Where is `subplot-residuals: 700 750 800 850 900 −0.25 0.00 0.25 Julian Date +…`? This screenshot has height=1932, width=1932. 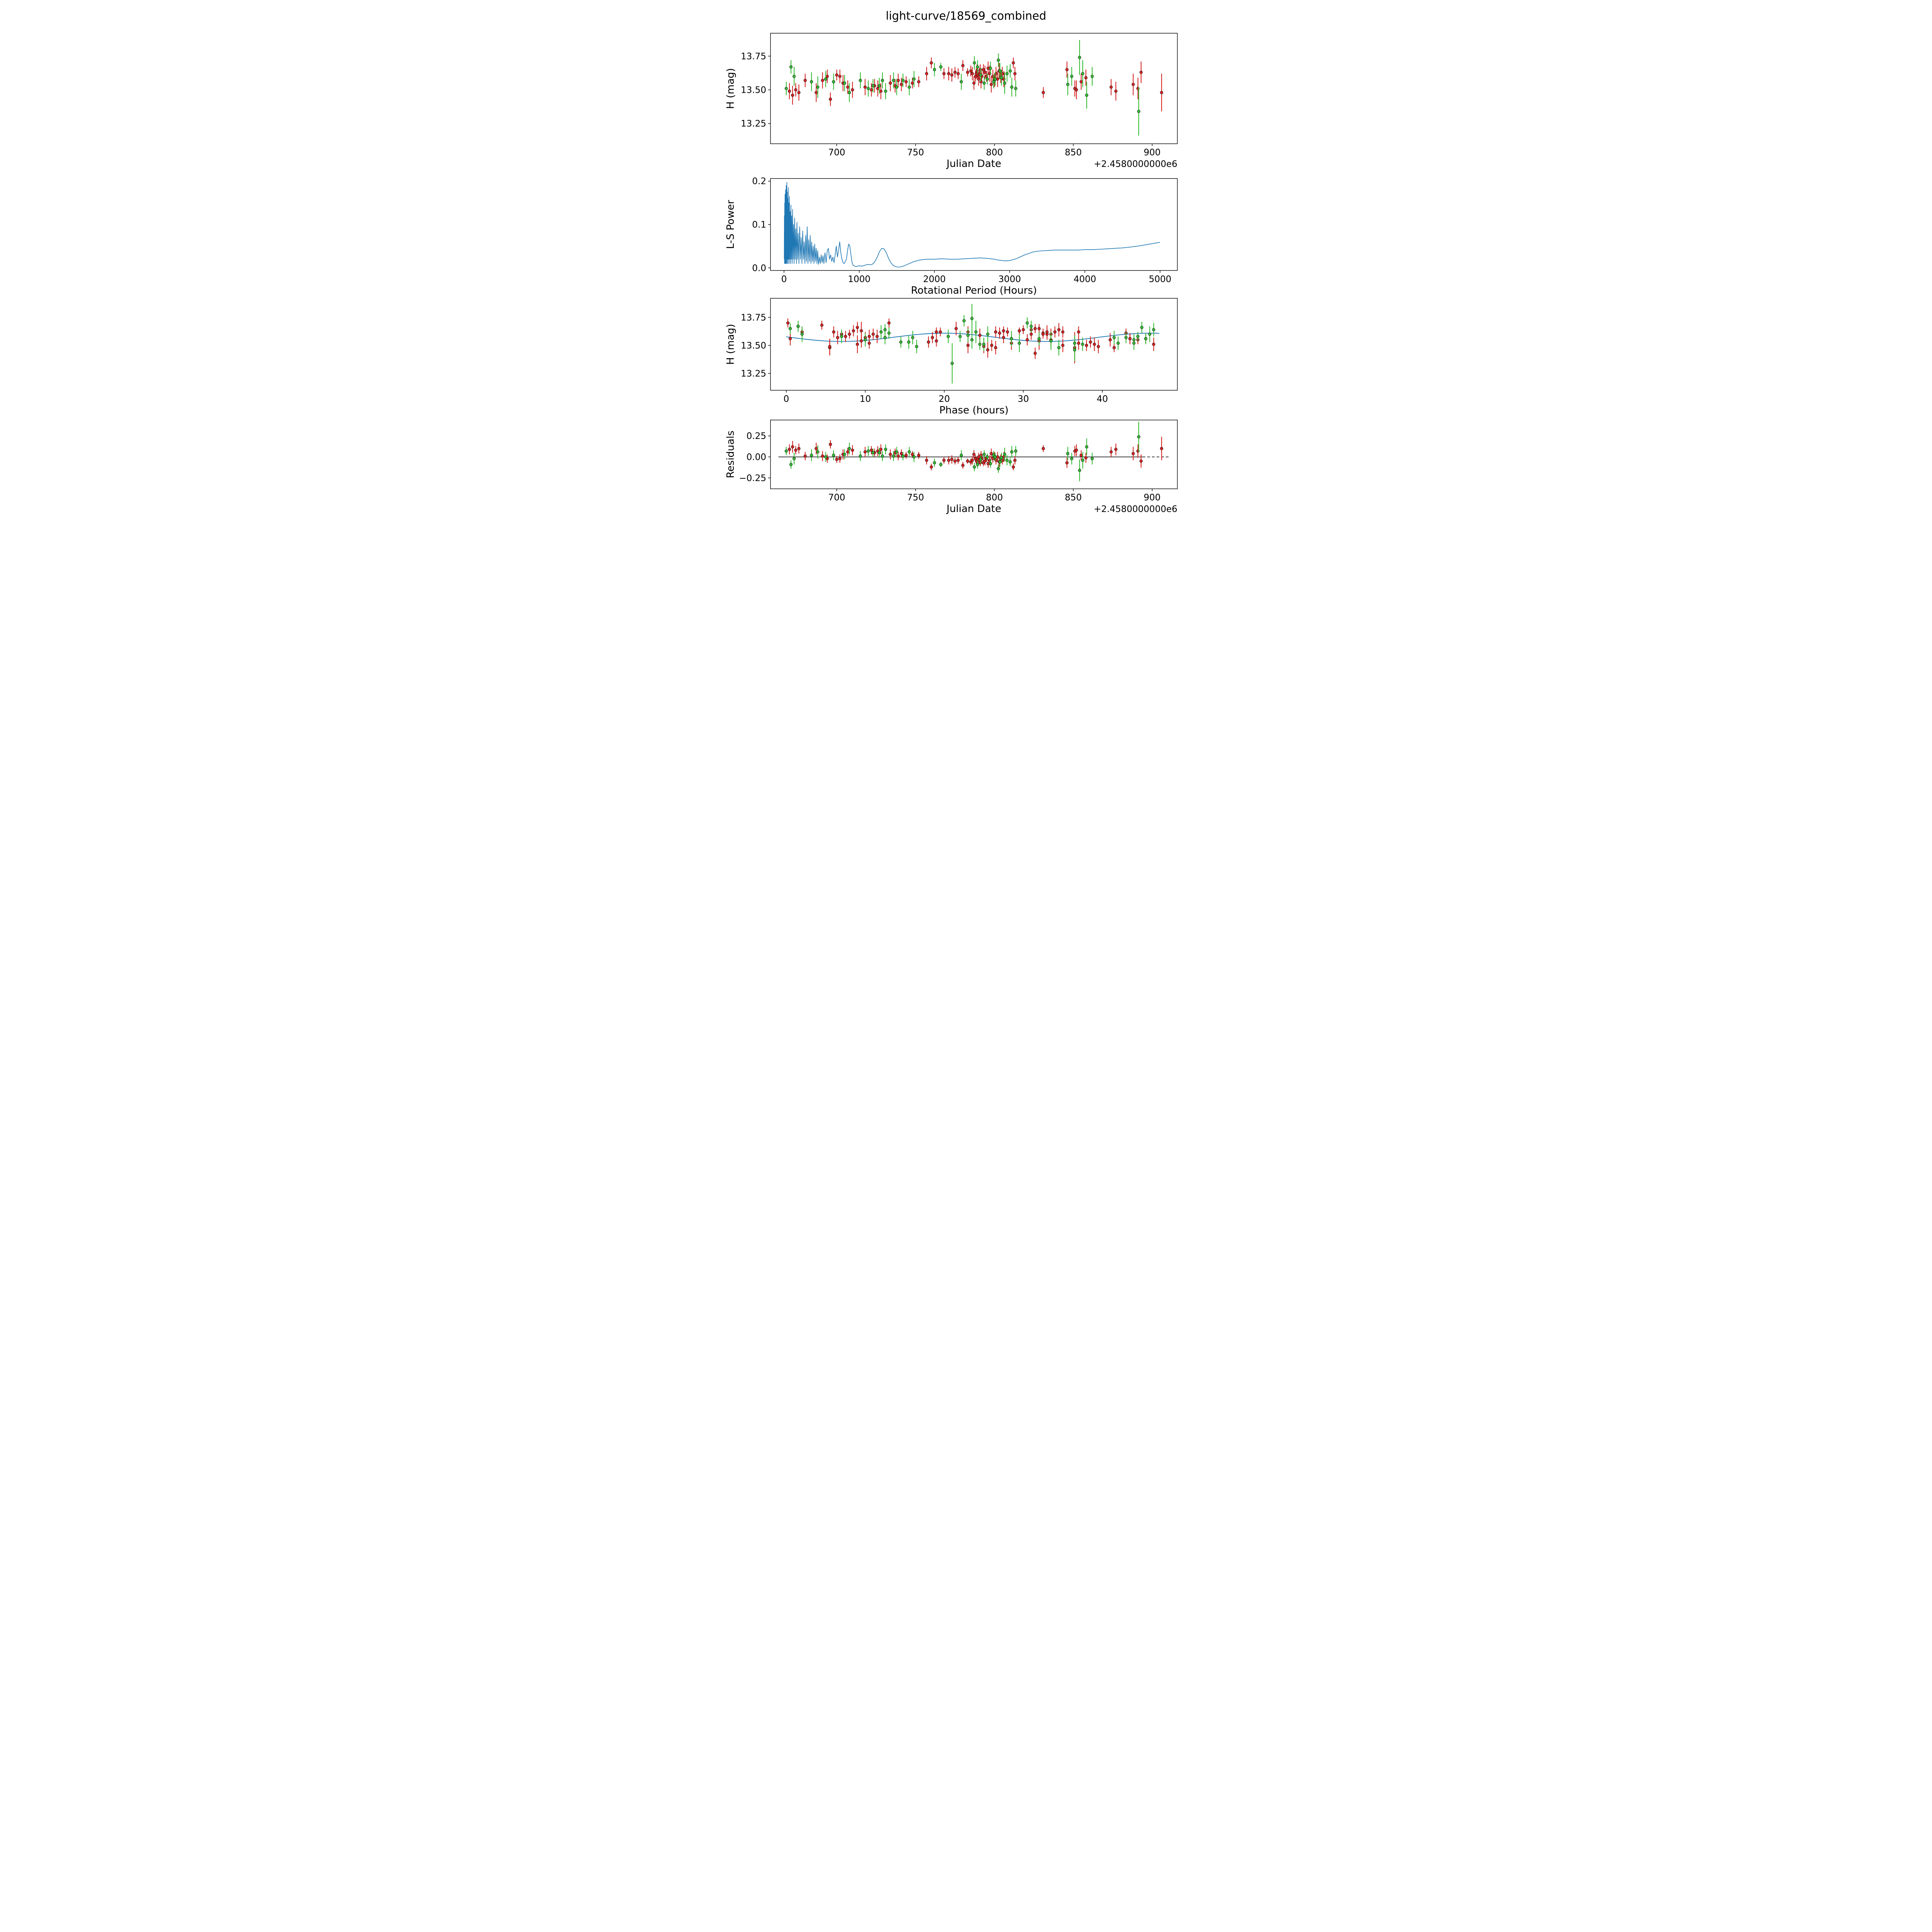
subplot-residuals: 700 750 800 850 900 −0.25 0.00 0.25 Julian Date +… is located at coordinates (951, 468).